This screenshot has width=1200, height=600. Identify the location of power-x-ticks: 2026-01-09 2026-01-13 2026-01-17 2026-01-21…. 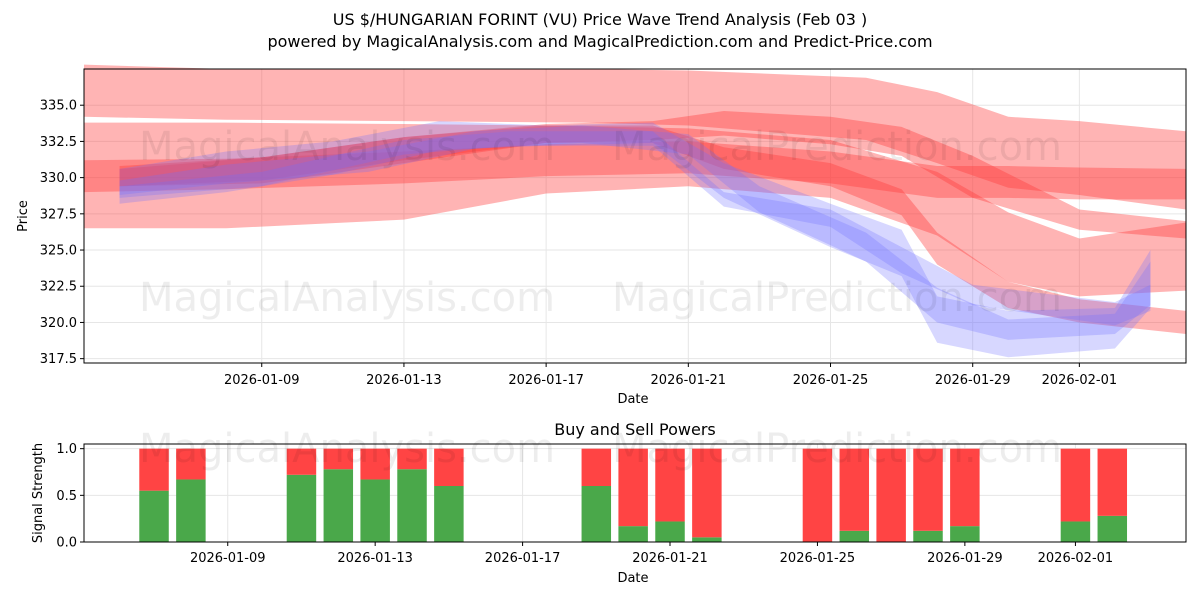
(651, 554).